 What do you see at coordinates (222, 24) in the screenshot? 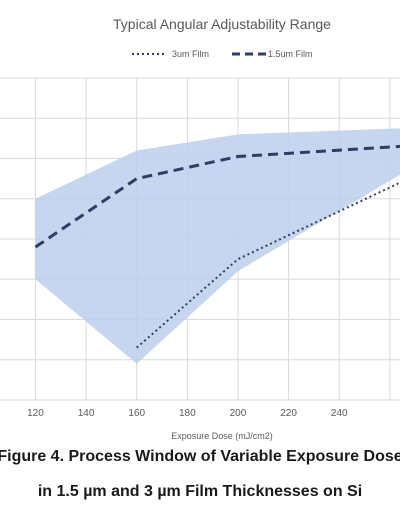
I see `chart-title: Typical Angular Adjustability Range` at bounding box center [222, 24].